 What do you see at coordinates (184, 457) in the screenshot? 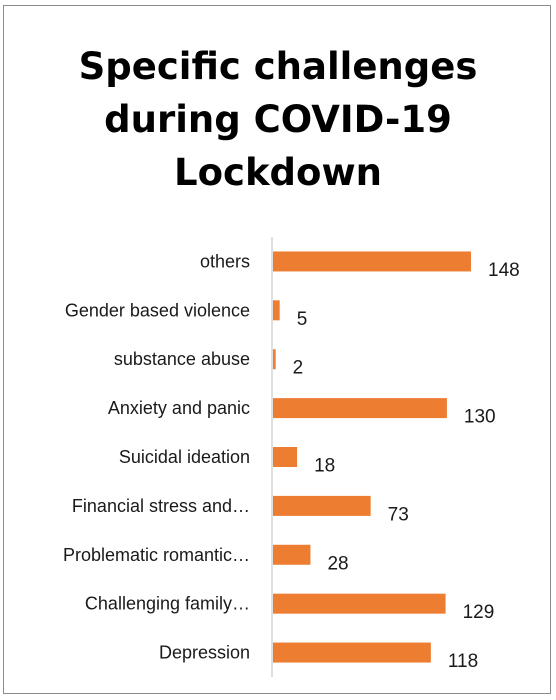
I see `category-label: Suicidal ideation` at bounding box center [184, 457].